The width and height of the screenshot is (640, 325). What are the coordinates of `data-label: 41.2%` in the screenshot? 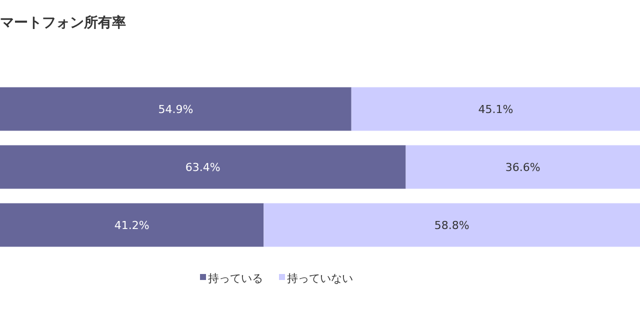 It's located at (132, 225).